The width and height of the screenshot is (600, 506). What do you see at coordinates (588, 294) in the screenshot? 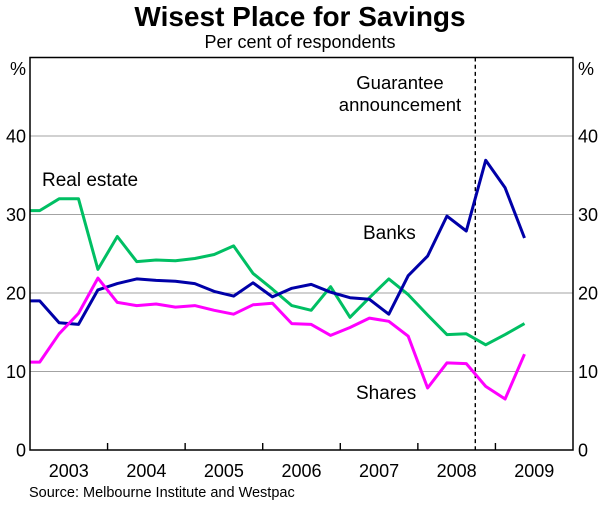
I see `y-label-right-20: 20` at bounding box center [588, 294].